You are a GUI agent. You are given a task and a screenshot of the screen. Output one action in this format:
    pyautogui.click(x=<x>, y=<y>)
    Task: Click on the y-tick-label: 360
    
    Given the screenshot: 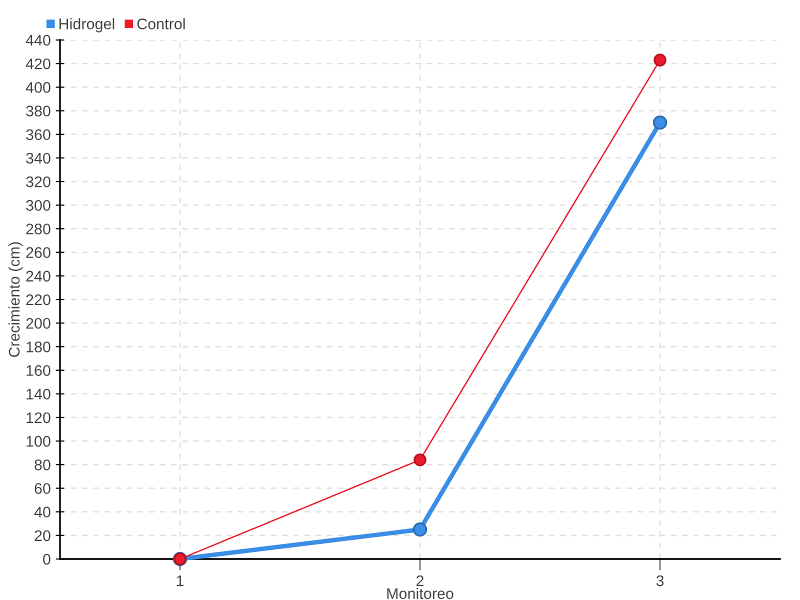 What is the action you would take?
    pyautogui.click(x=38, y=134)
    